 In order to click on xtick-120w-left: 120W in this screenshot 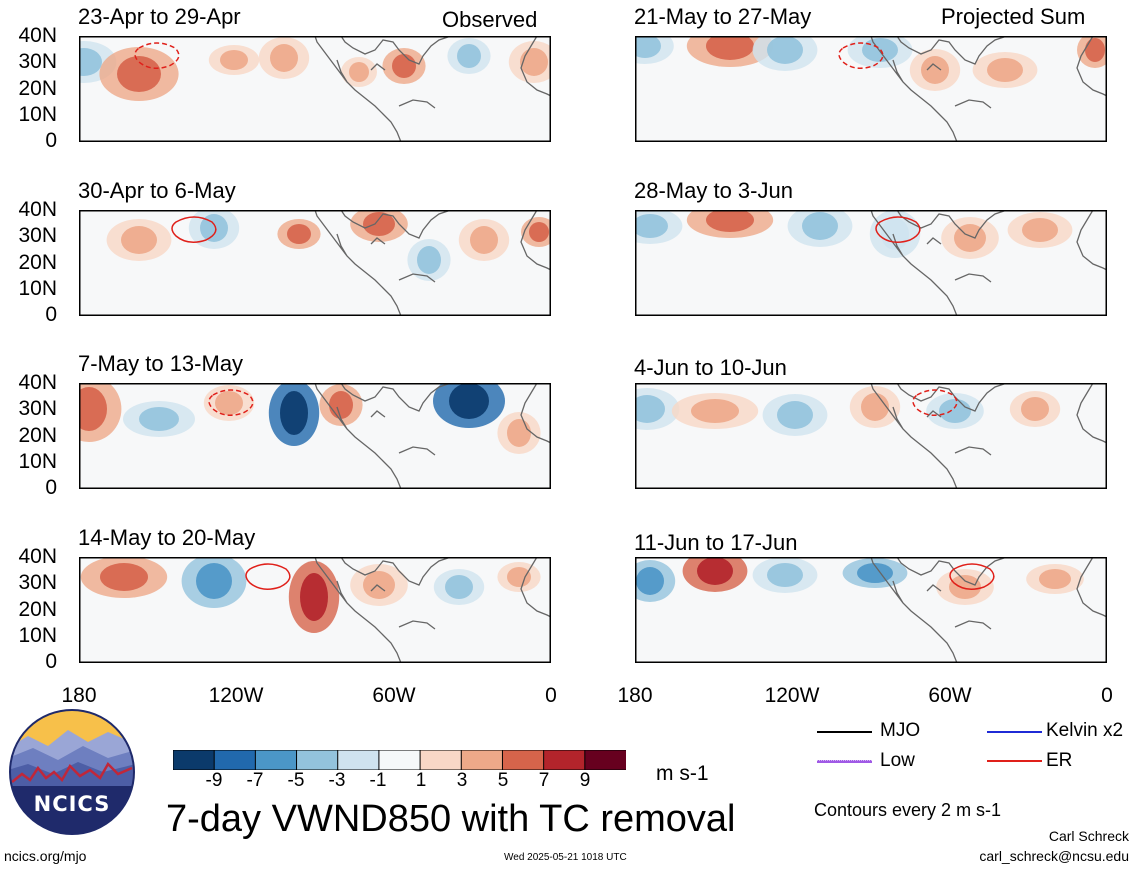, I will do `click(236, 695)`.